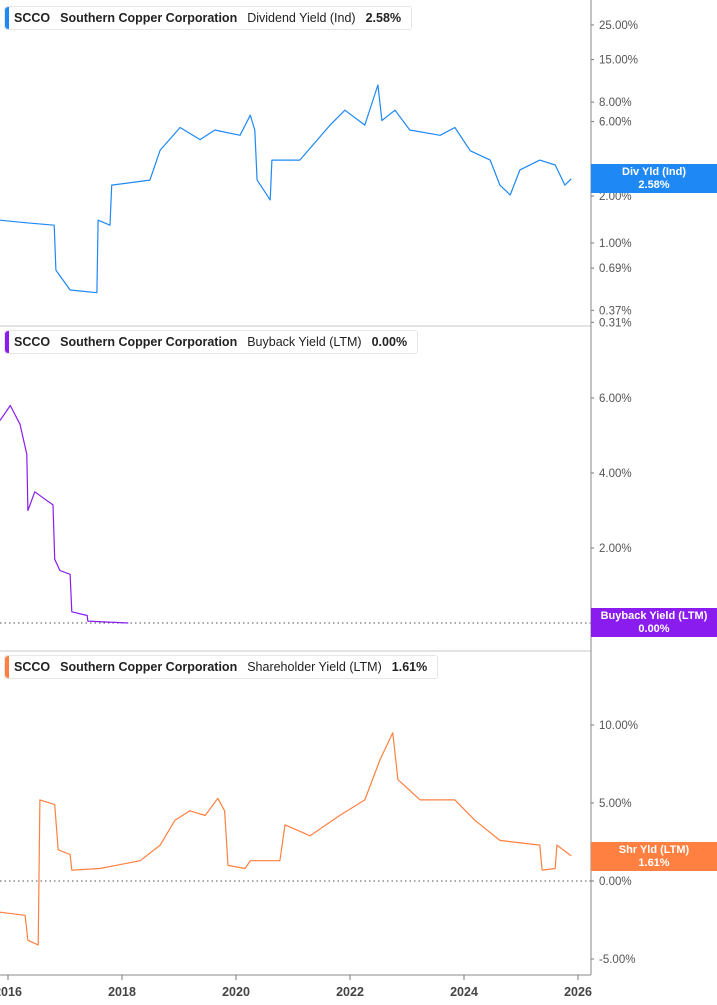  What do you see at coordinates (615, 311) in the screenshot?
I see `y-tick-label: 0.37%` at bounding box center [615, 311].